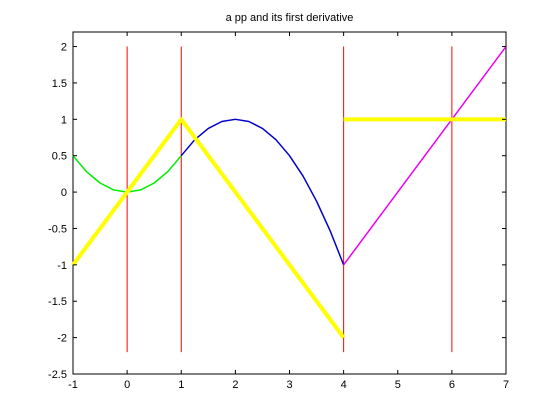  Describe the element at coordinates (73, 385) in the screenshot. I see `x-tick-label: -1` at that location.